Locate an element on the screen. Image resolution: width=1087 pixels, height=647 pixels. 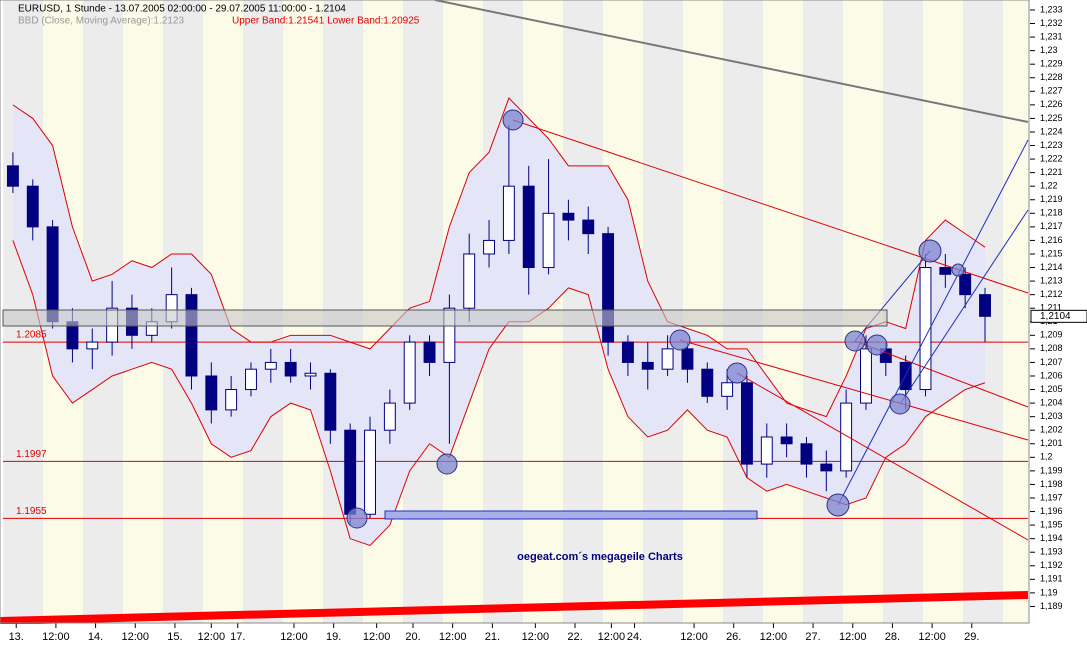
y-tick-label: 1,189 is located at coordinates (1051, 606).